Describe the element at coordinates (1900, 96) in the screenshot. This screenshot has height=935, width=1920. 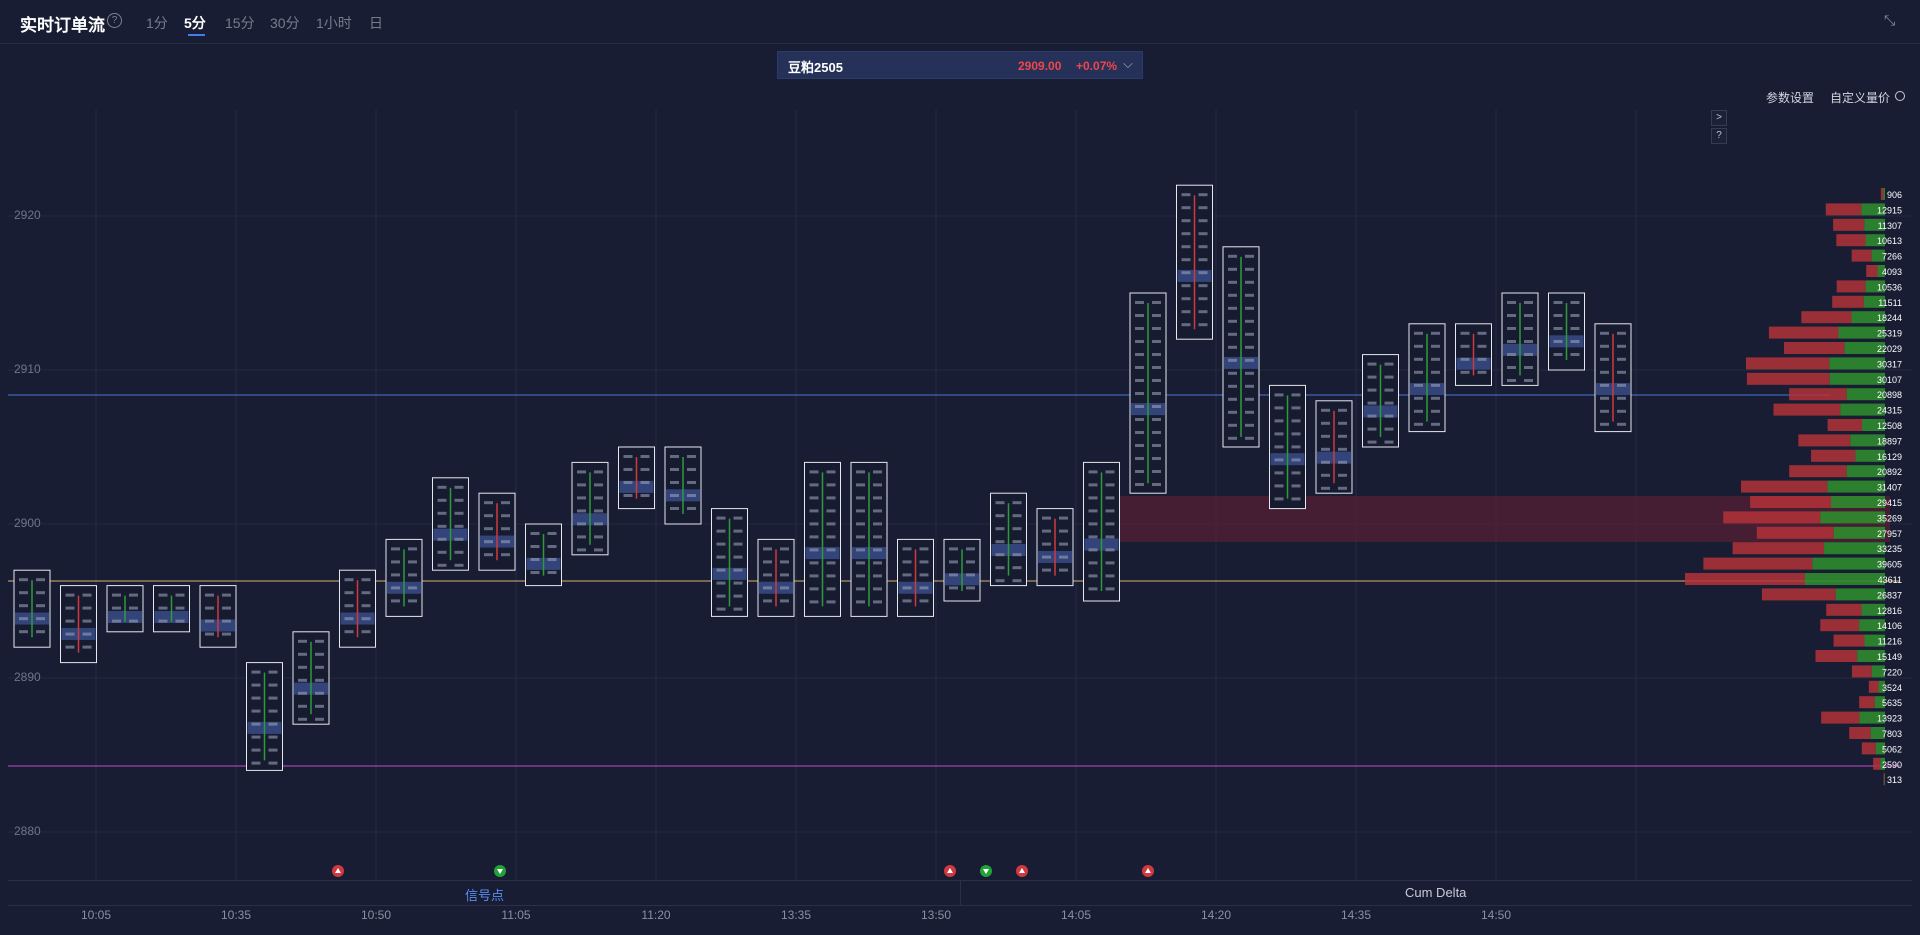
I see `settings-circle-icon` at that location.